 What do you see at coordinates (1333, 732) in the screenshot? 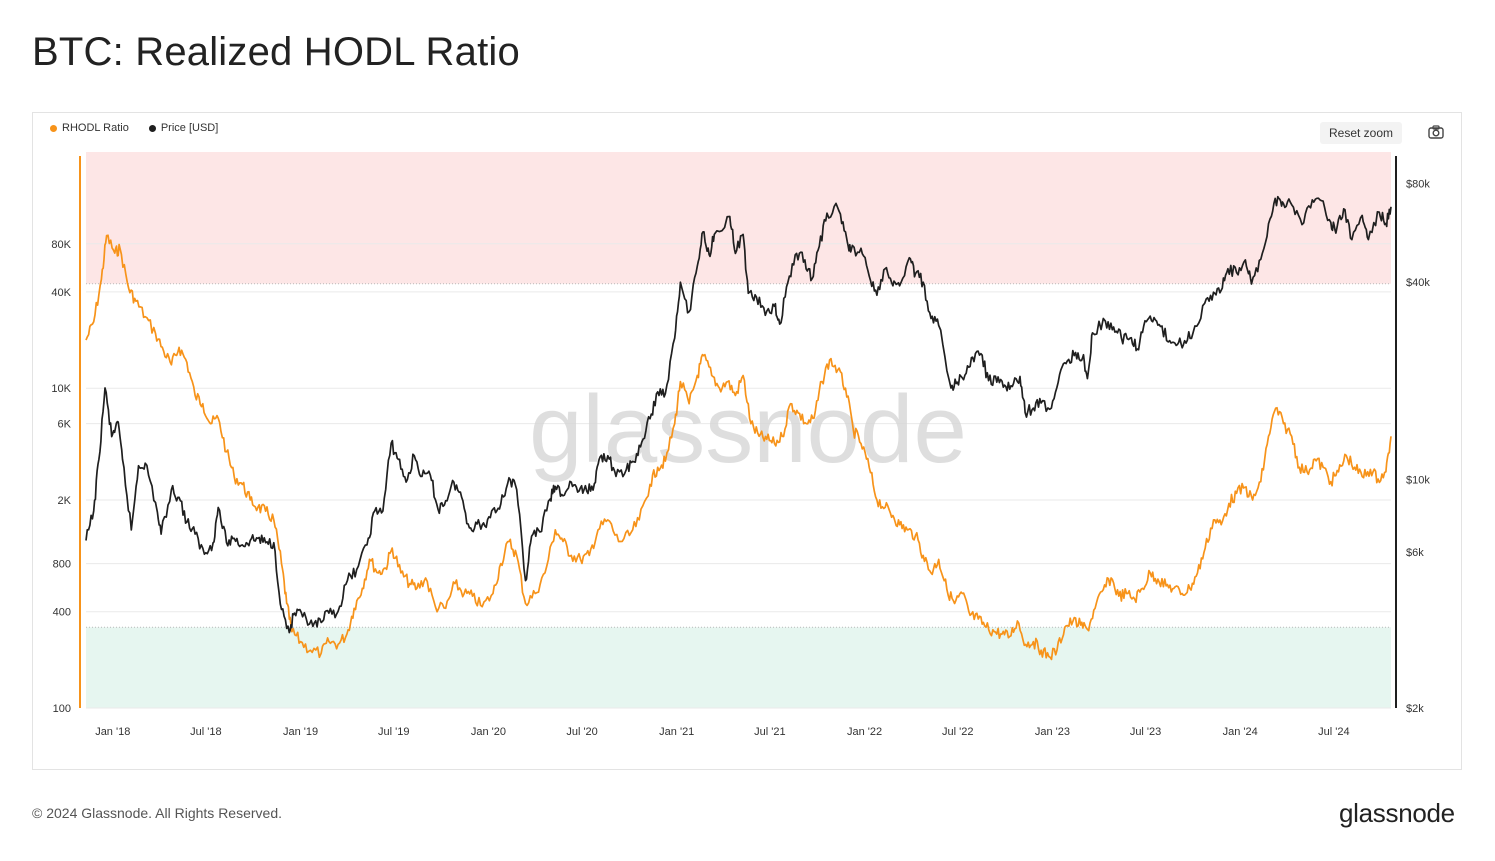
I see `x-tick-label: Jul '24` at bounding box center [1333, 732].